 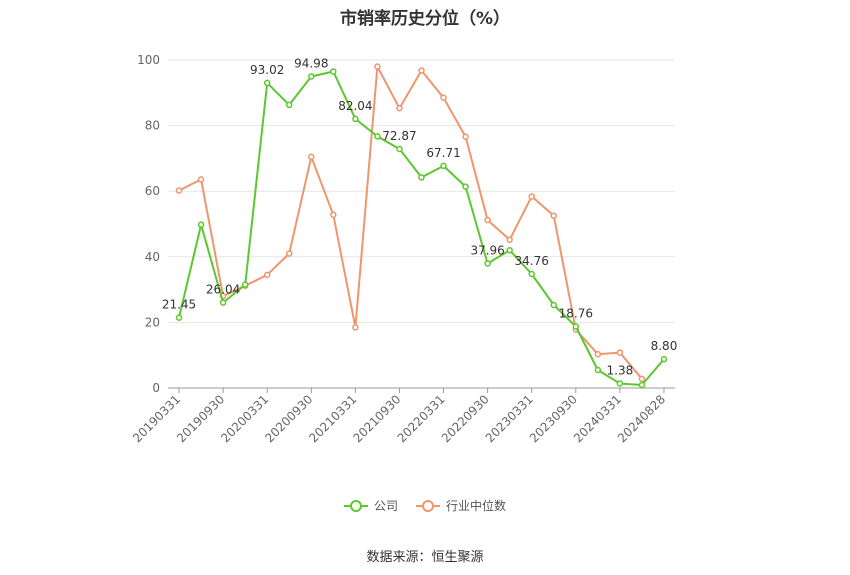 What do you see at coordinates (311, 63) in the screenshot?
I see `data-label: 94.98` at bounding box center [311, 63].